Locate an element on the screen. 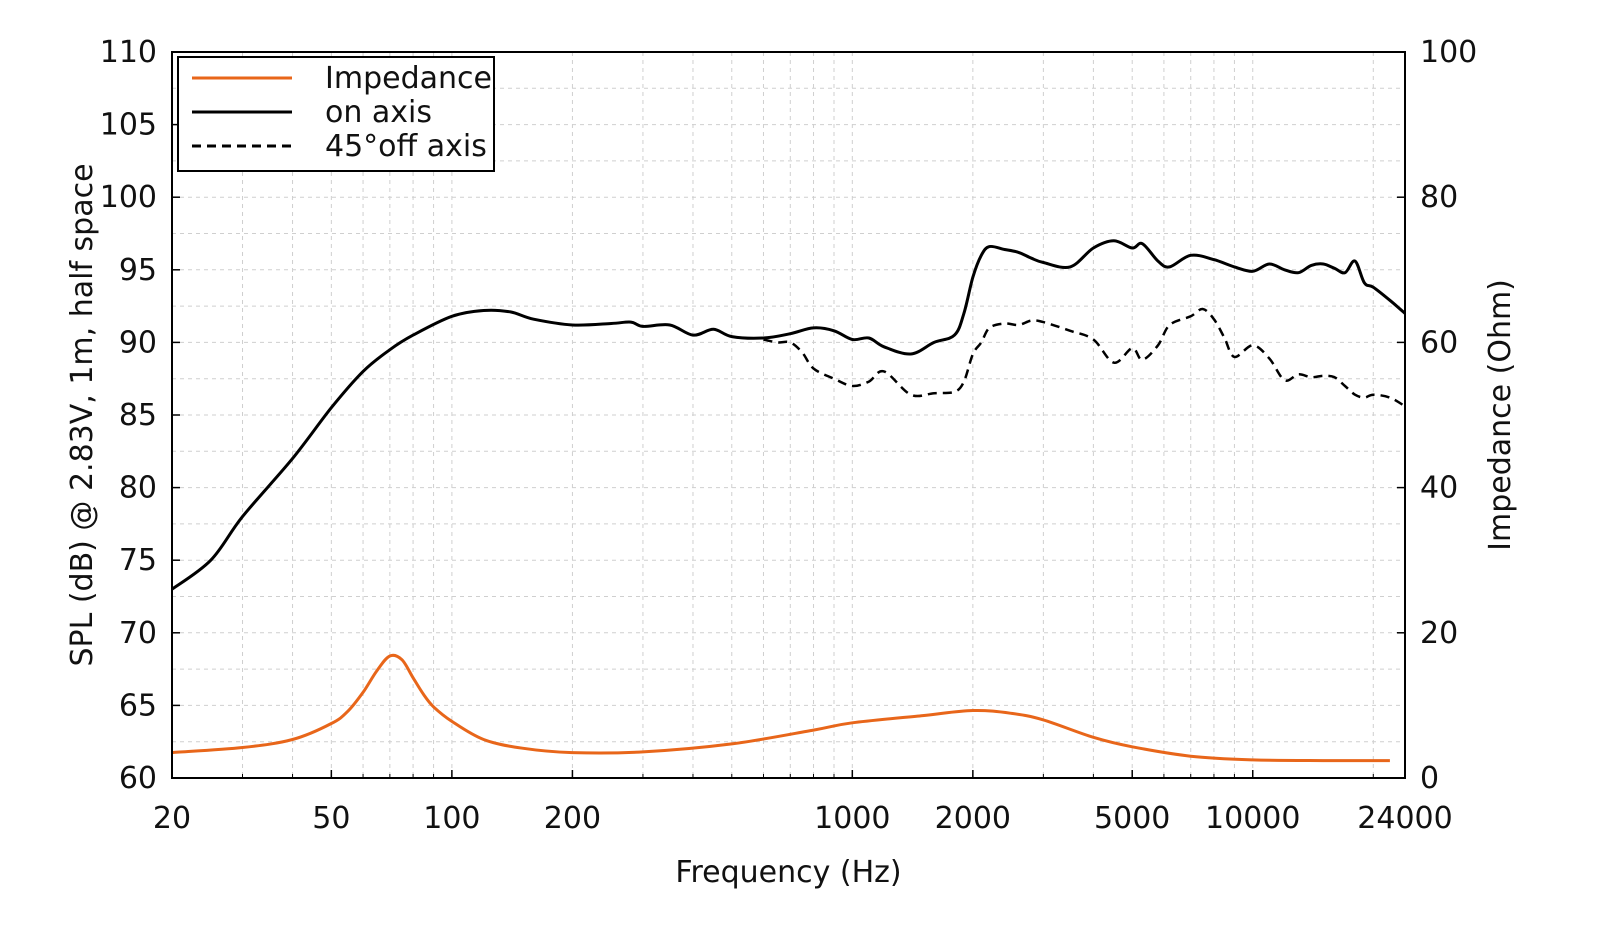 The height and width of the screenshot is (944, 1600). x-tick-label: 5000 is located at coordinates (1132, 818).